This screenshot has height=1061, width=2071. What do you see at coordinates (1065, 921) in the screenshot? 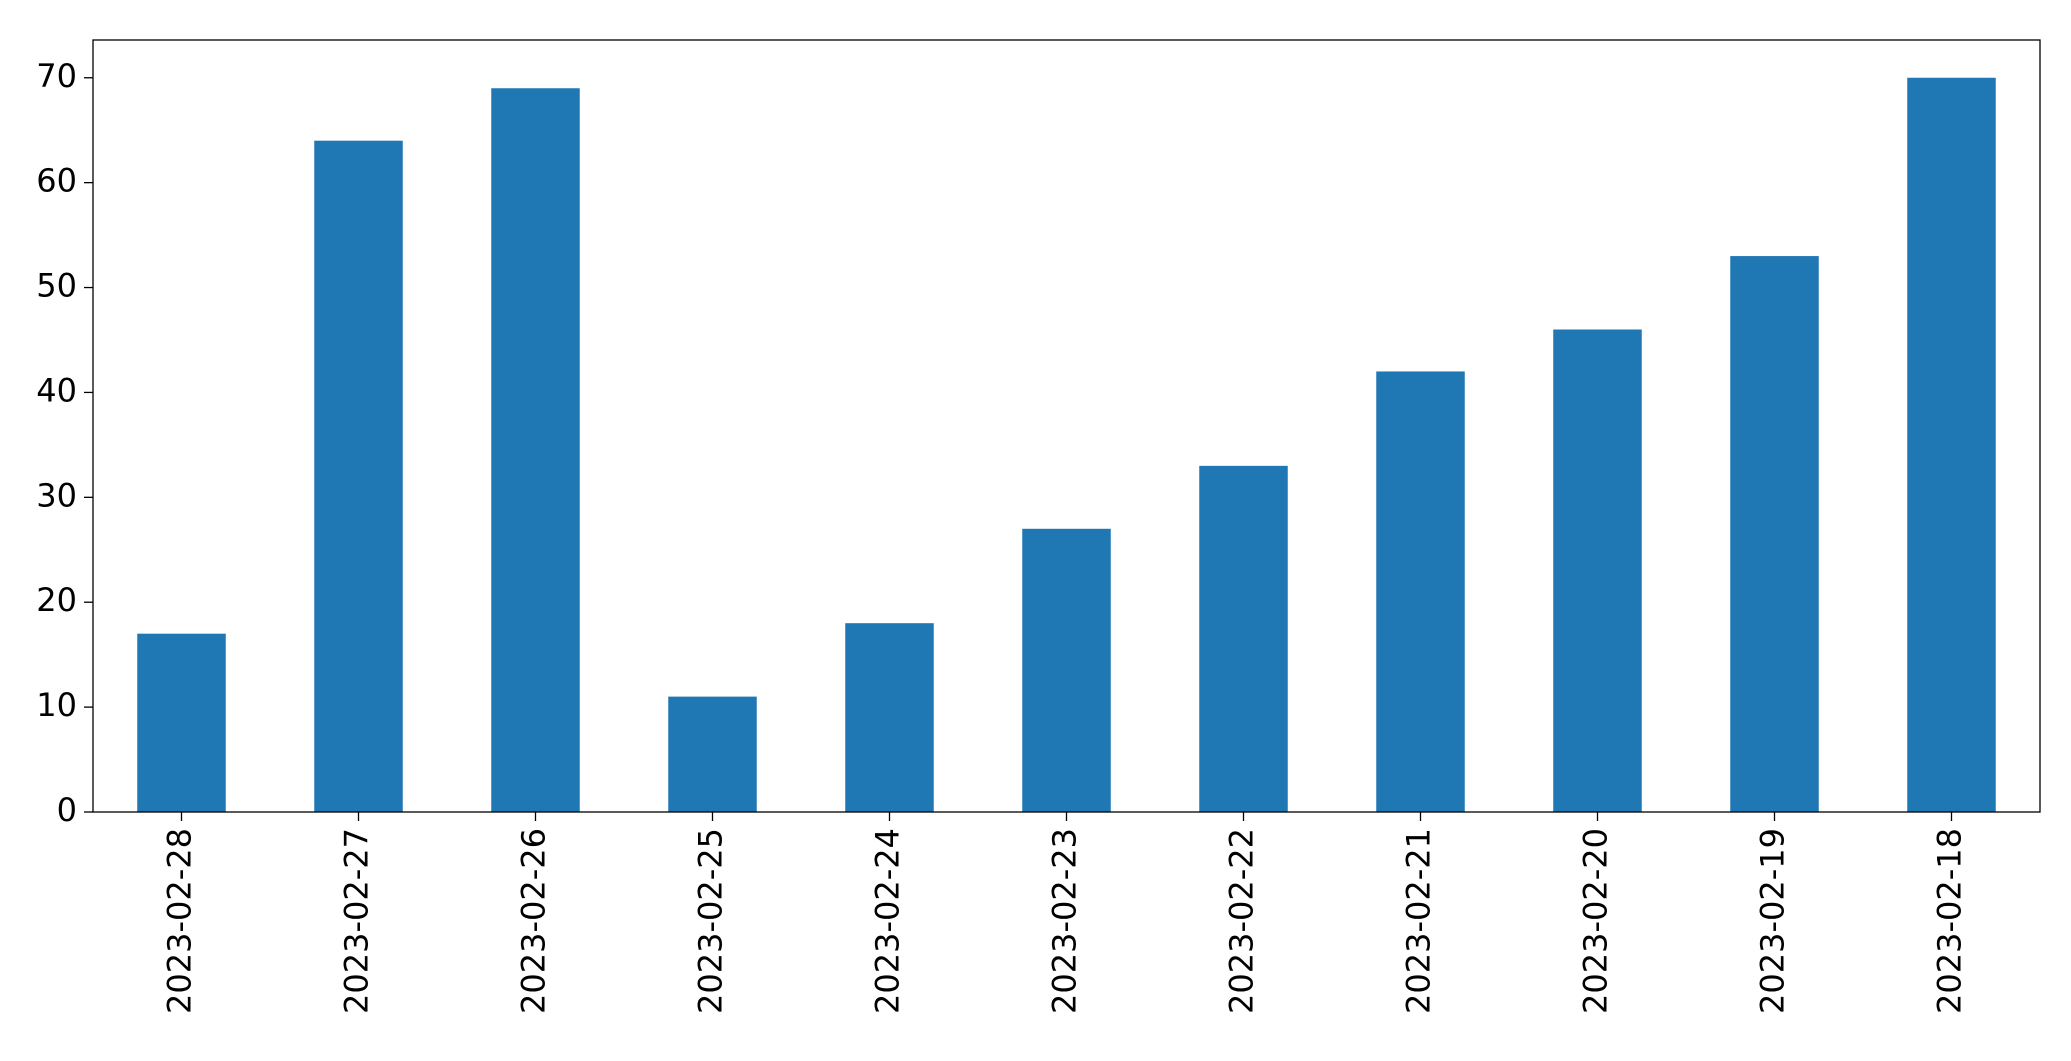
I see `x-tick-label: 2023-02-23` at bounding box center [1065, 921].